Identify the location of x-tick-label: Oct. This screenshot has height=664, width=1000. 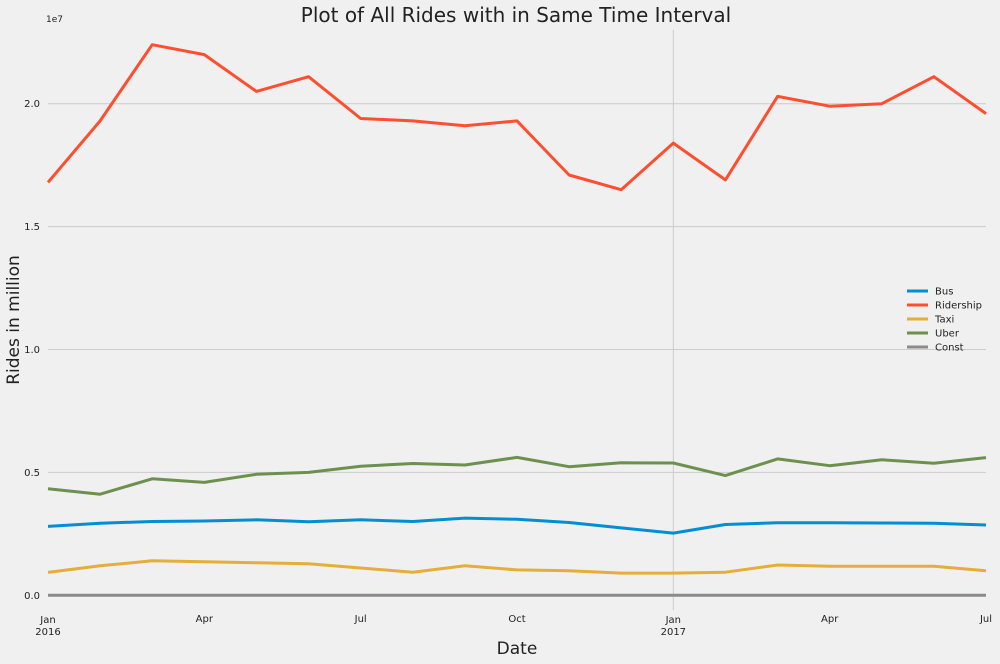
(516, 619).